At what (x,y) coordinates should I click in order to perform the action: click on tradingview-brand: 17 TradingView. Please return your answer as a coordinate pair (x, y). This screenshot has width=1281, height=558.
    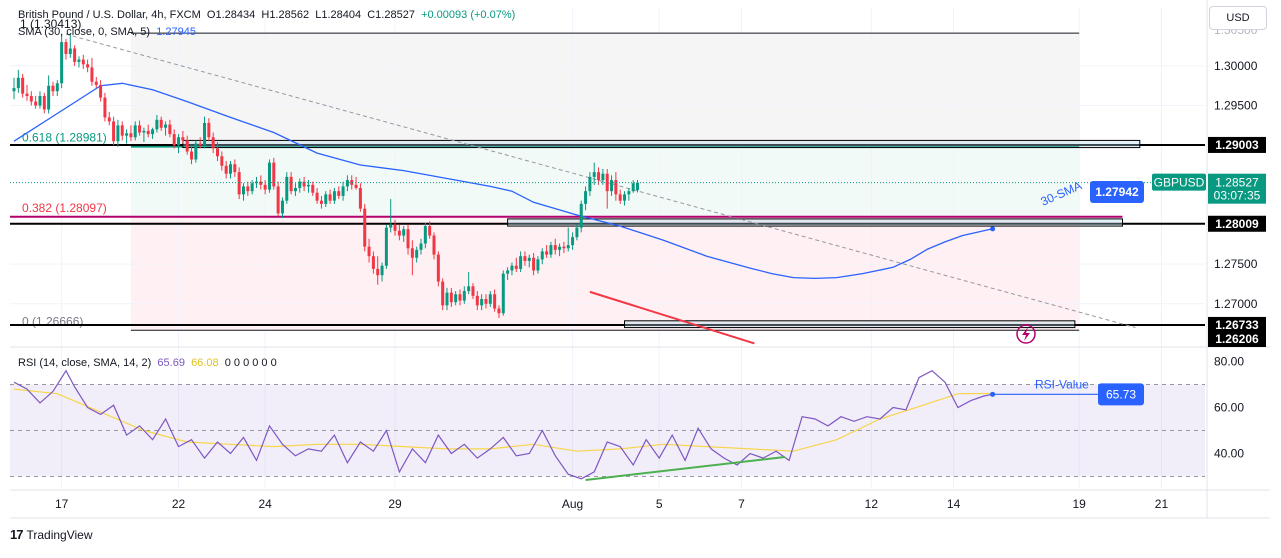
    Looking at the image, I should click on (51, 534).